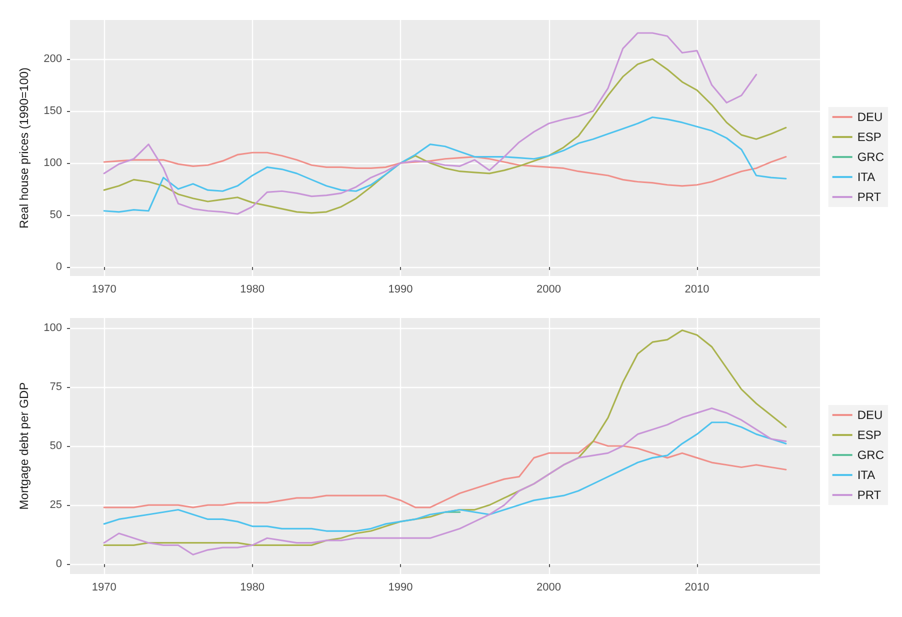 This screenshot has height=617, width=902. What do you see at coordinates (53, 59) in the screenshot?
I see `y-tick-label: 200` at bounding box center [53, 59].